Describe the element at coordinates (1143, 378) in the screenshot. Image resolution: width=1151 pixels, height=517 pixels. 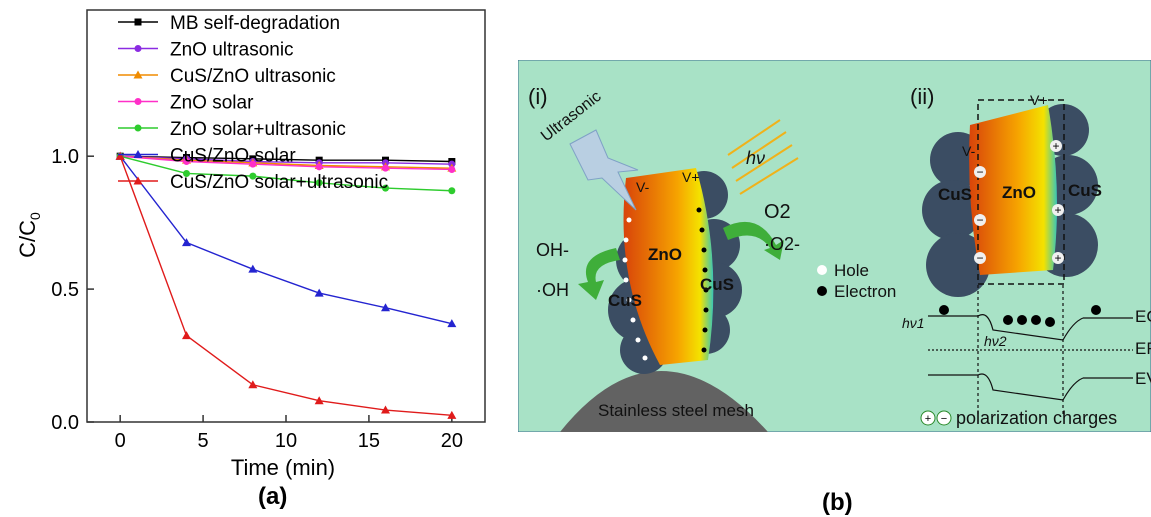
I see `ev-label: EV` at that location.